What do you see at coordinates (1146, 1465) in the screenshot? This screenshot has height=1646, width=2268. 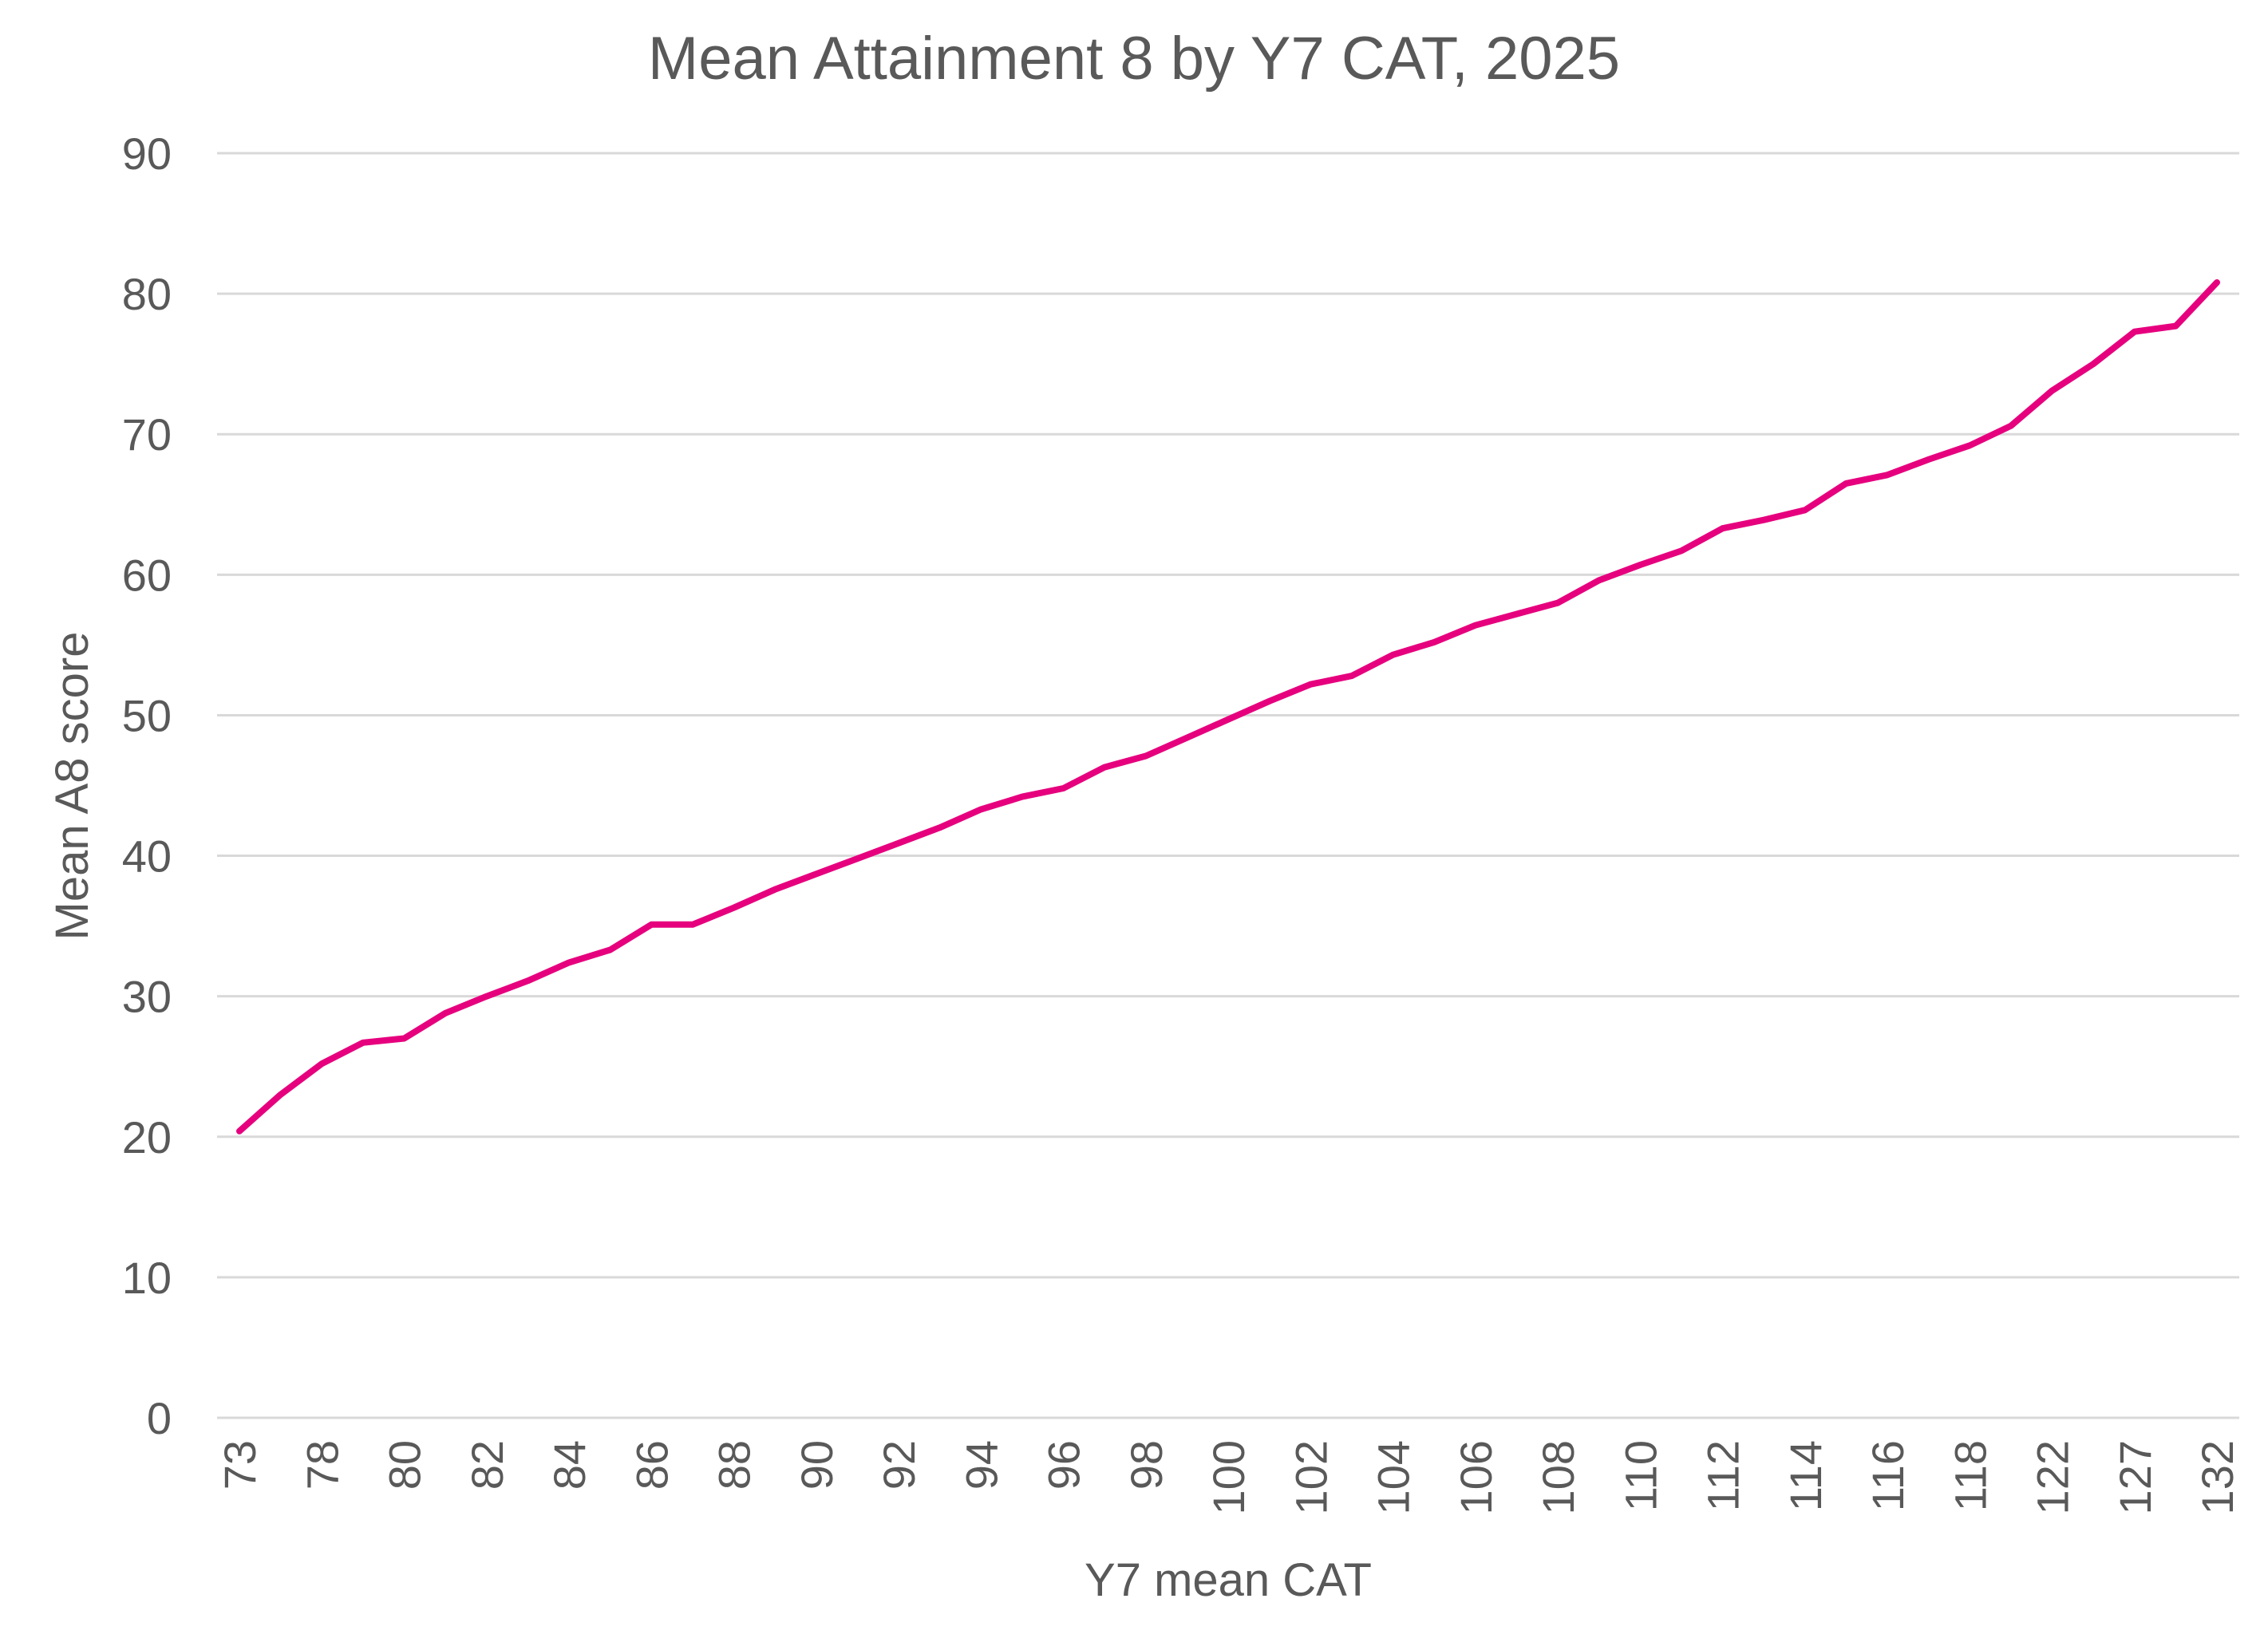 I see `x-tick-label: 98` at bounding box center [1146, 1465].